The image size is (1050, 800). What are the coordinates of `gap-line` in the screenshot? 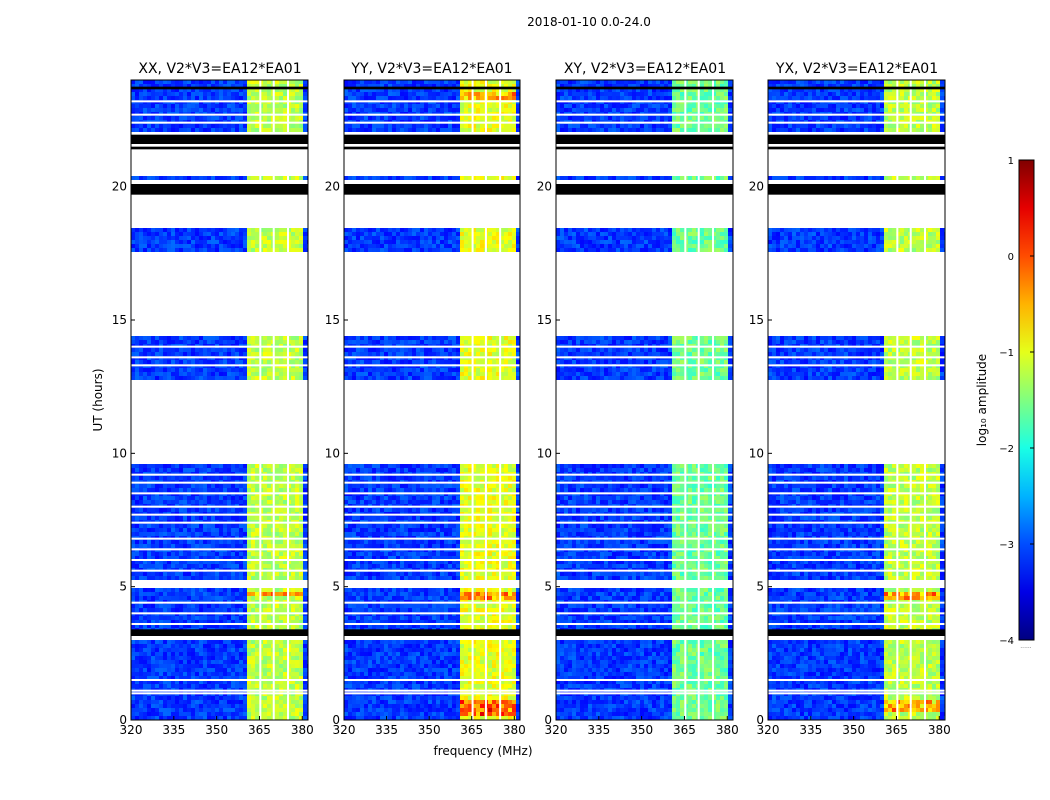 It's located at (219, 493).